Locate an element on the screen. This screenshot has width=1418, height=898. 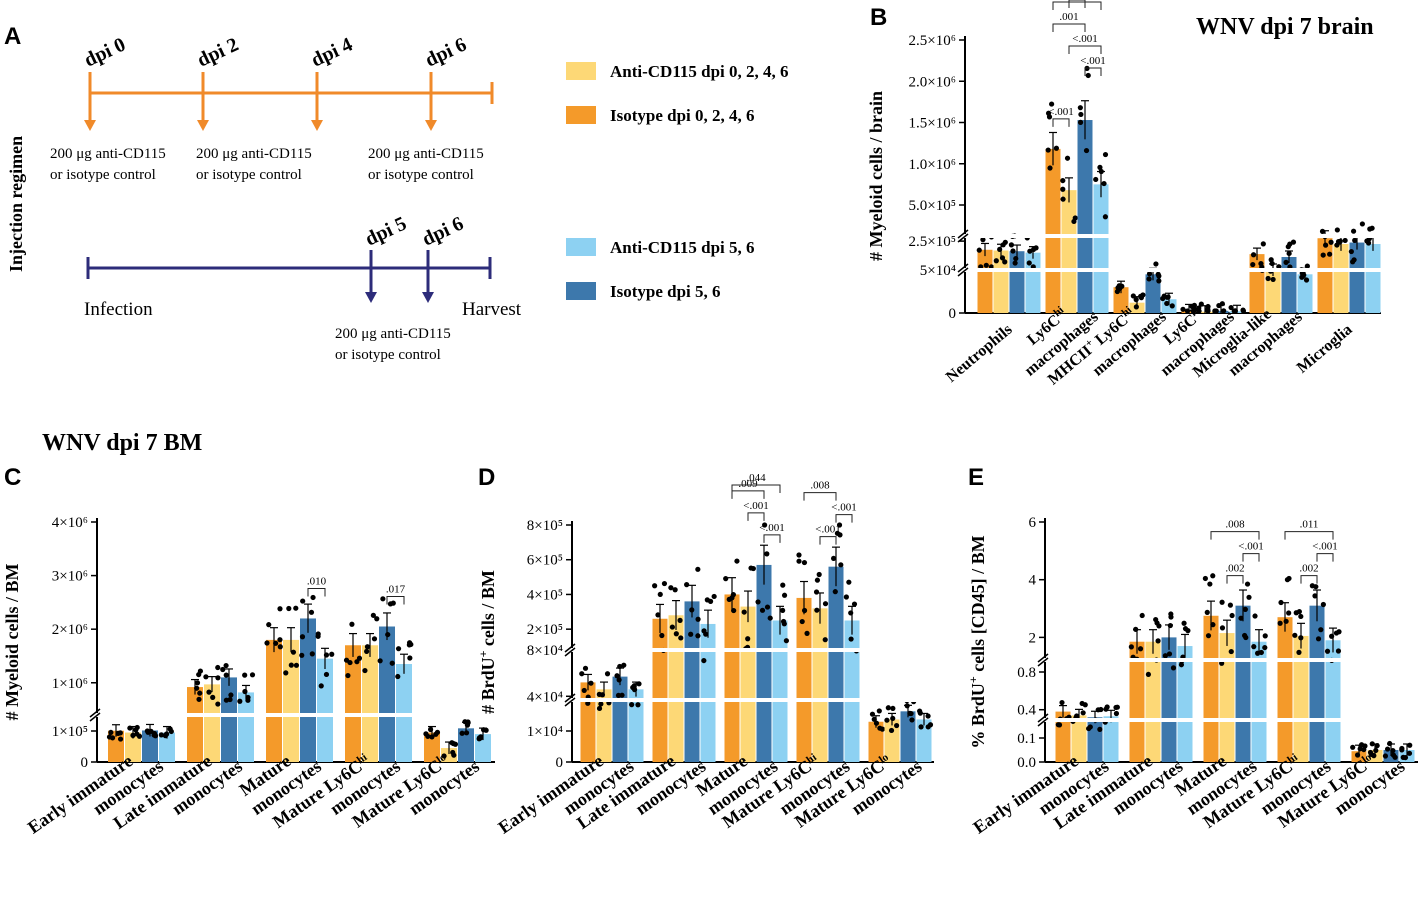
y-tick-label: 0.8 is located at coordinates (1026, 673).